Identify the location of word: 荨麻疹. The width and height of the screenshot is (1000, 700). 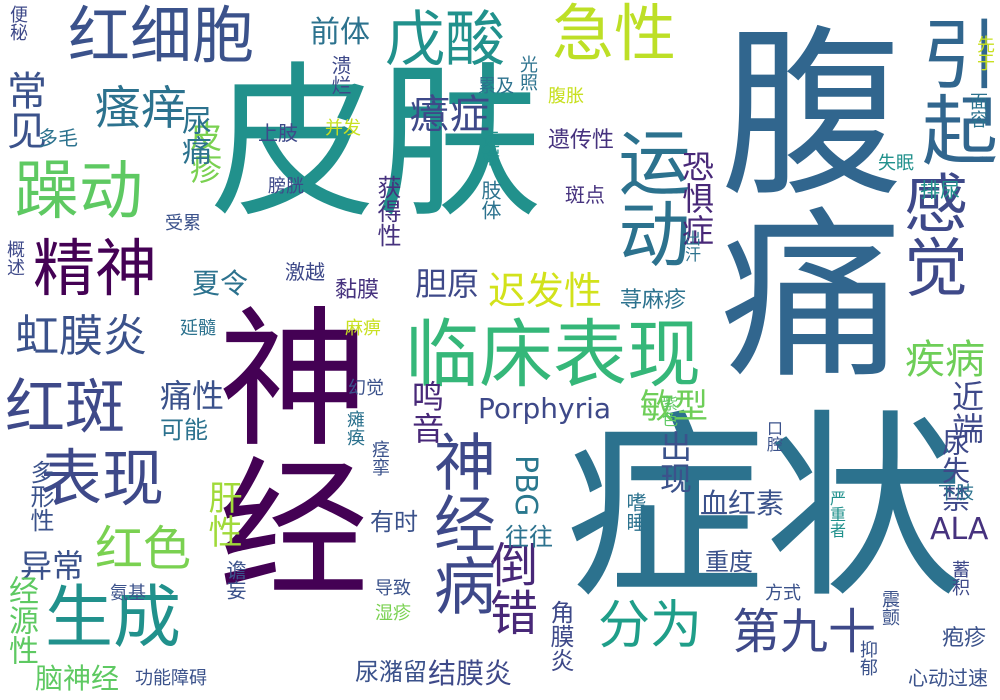
(653, 300).